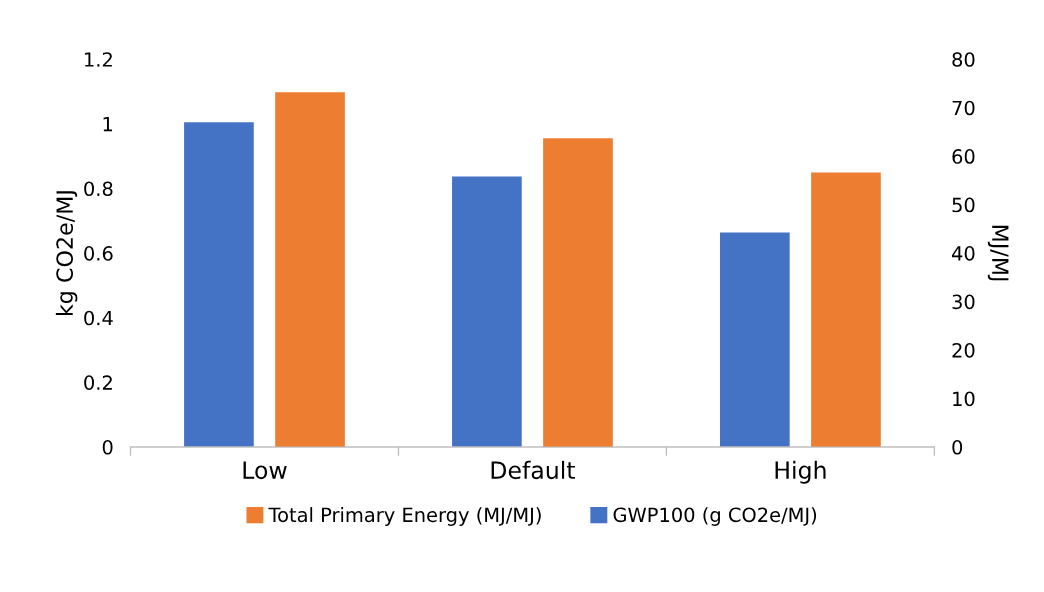  Describe the element at coordinates (98, 382) in the screenshot. I see `y-tick-label: 0.2` at that location.